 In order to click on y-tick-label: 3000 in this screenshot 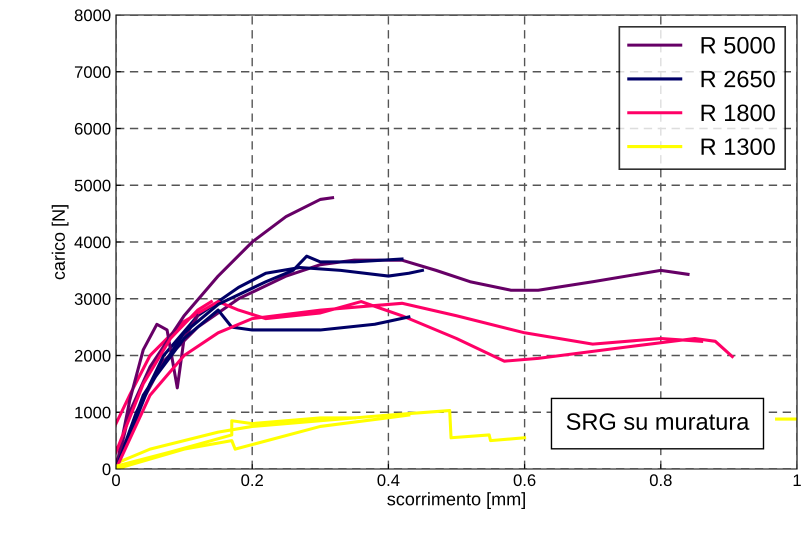, I will do `click(92, 299)`.